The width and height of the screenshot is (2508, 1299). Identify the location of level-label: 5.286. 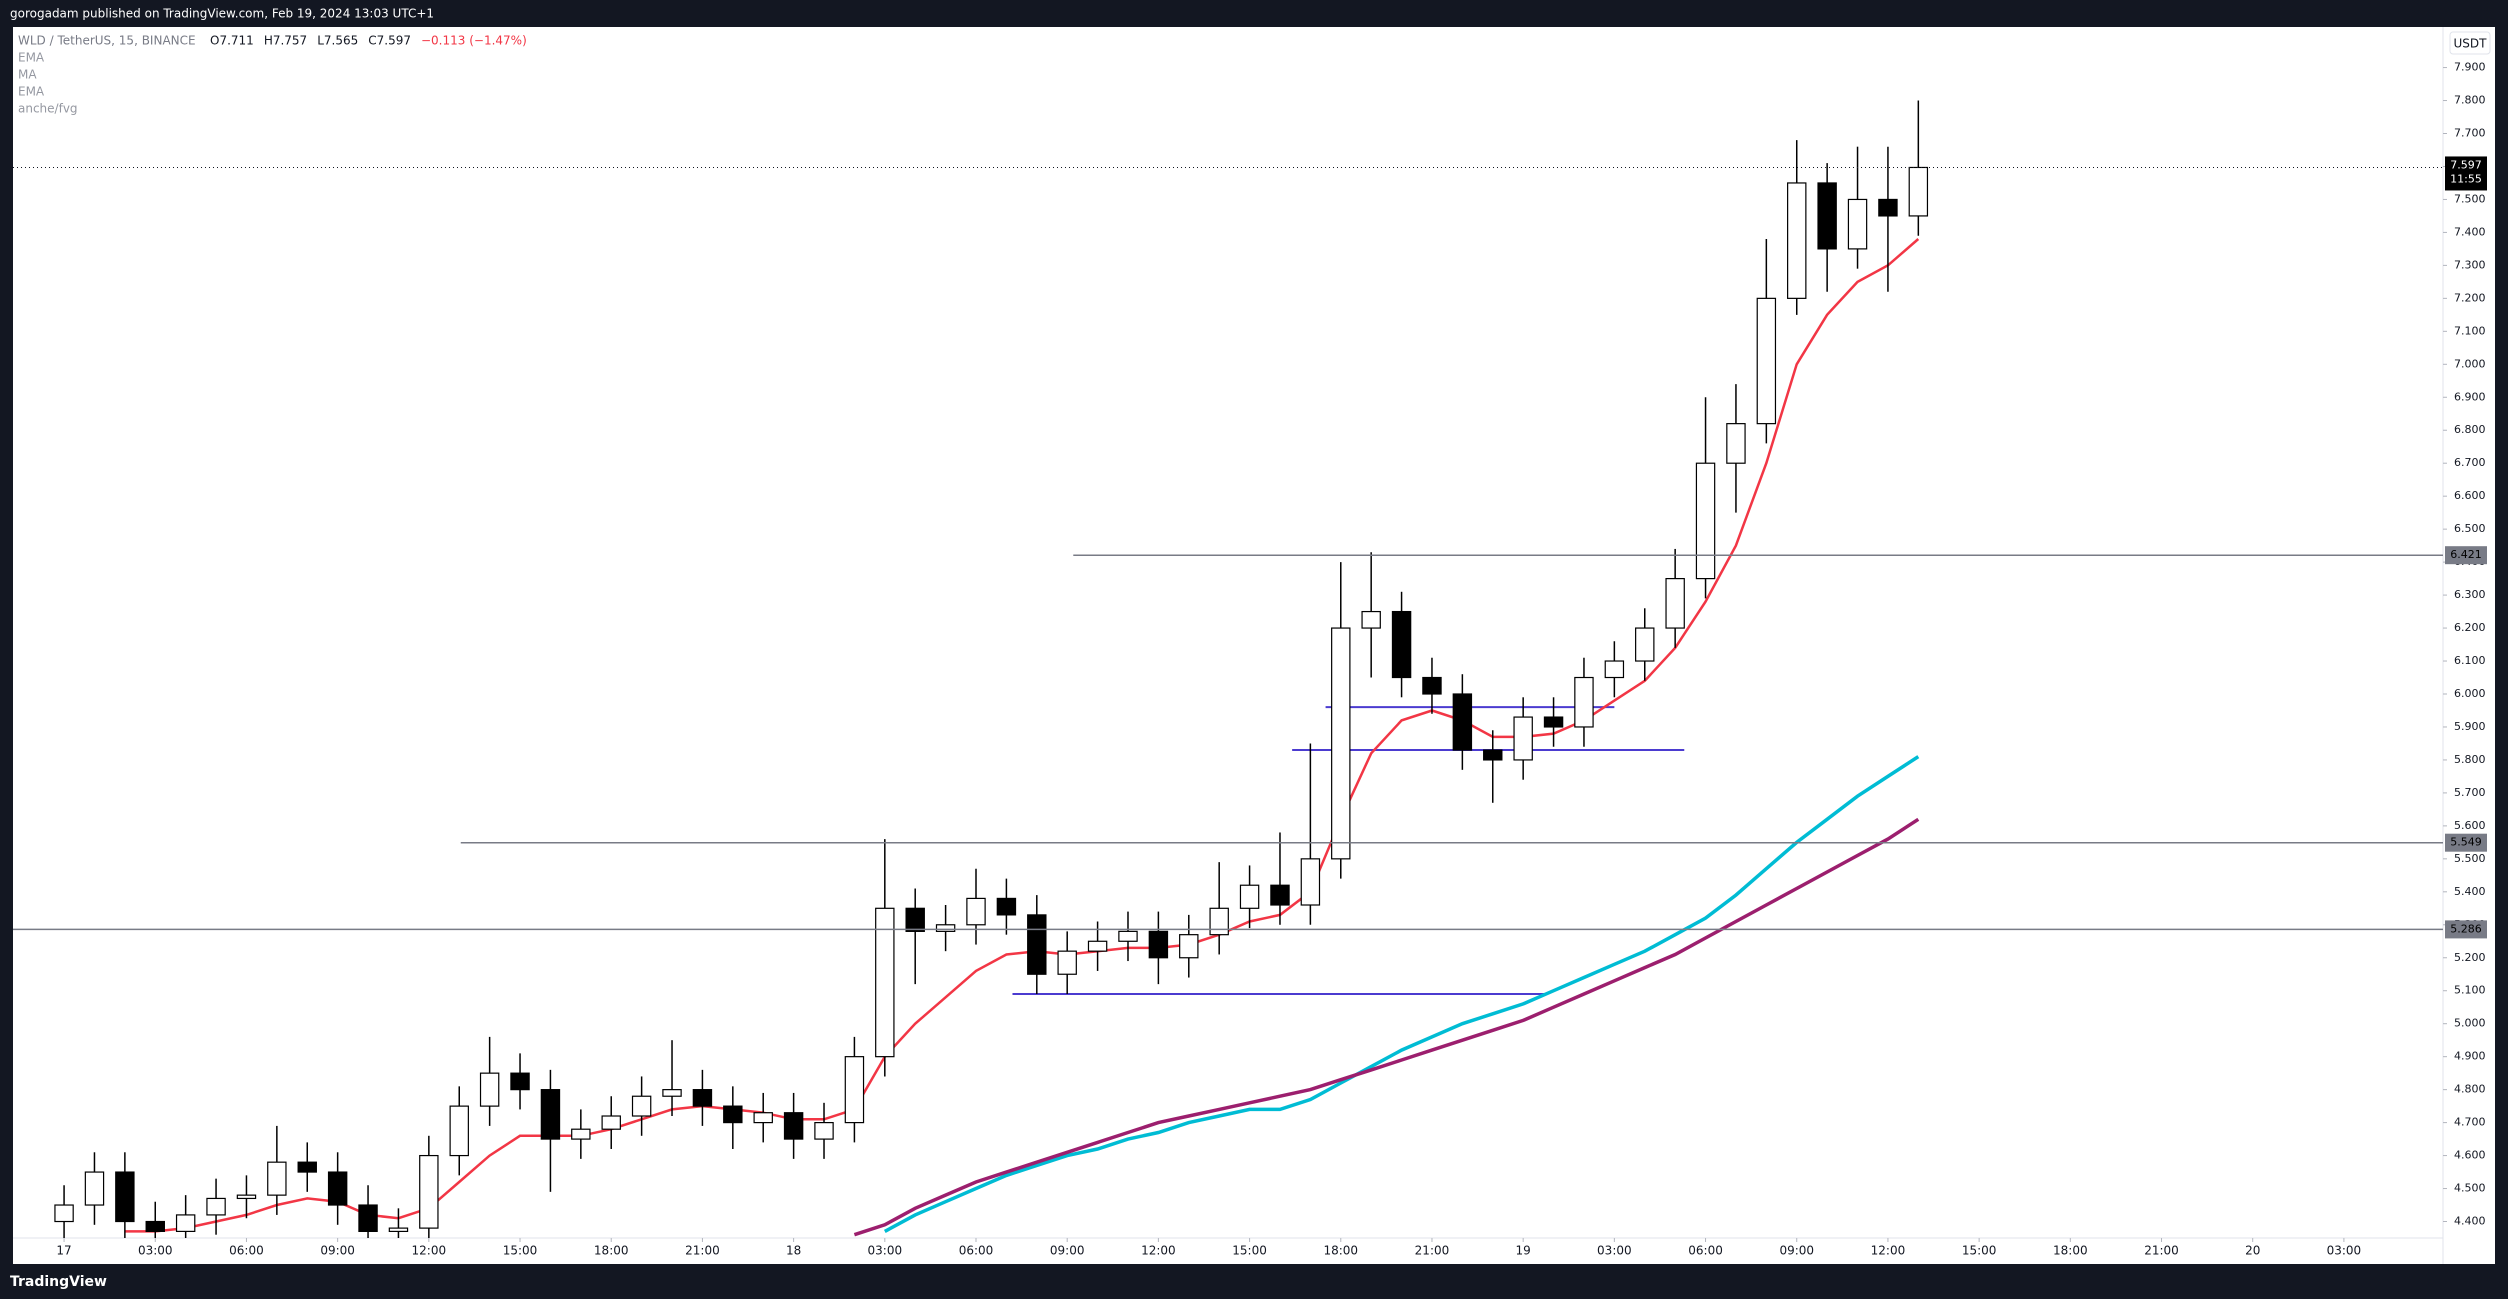
(2466, 928).